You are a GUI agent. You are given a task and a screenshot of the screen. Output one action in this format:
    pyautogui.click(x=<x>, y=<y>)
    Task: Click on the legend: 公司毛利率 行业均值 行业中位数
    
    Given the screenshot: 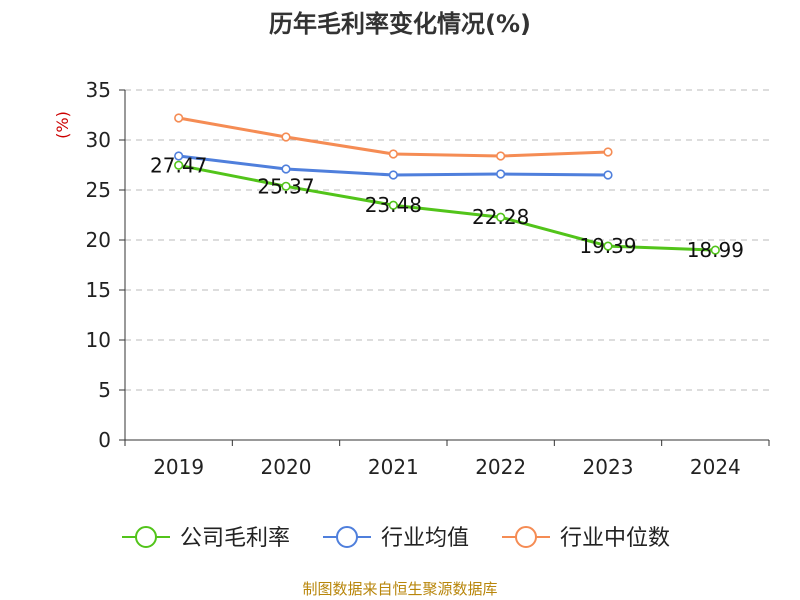 What is the action you would take?
    pyautogui.click(x=396, y=538)
    